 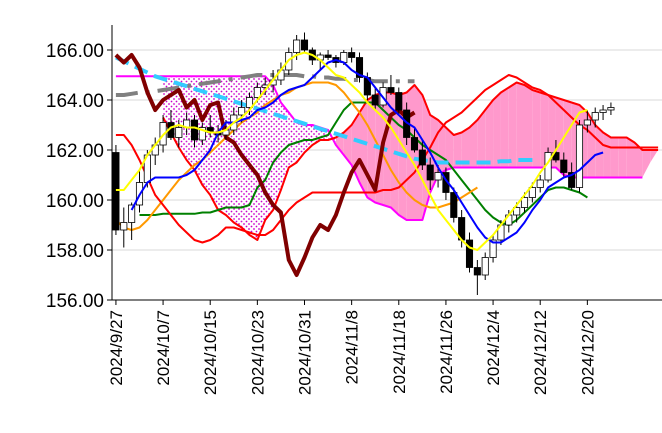 I want to click on x-tick-label: 2024/11/8, so click(x=352, y=347).